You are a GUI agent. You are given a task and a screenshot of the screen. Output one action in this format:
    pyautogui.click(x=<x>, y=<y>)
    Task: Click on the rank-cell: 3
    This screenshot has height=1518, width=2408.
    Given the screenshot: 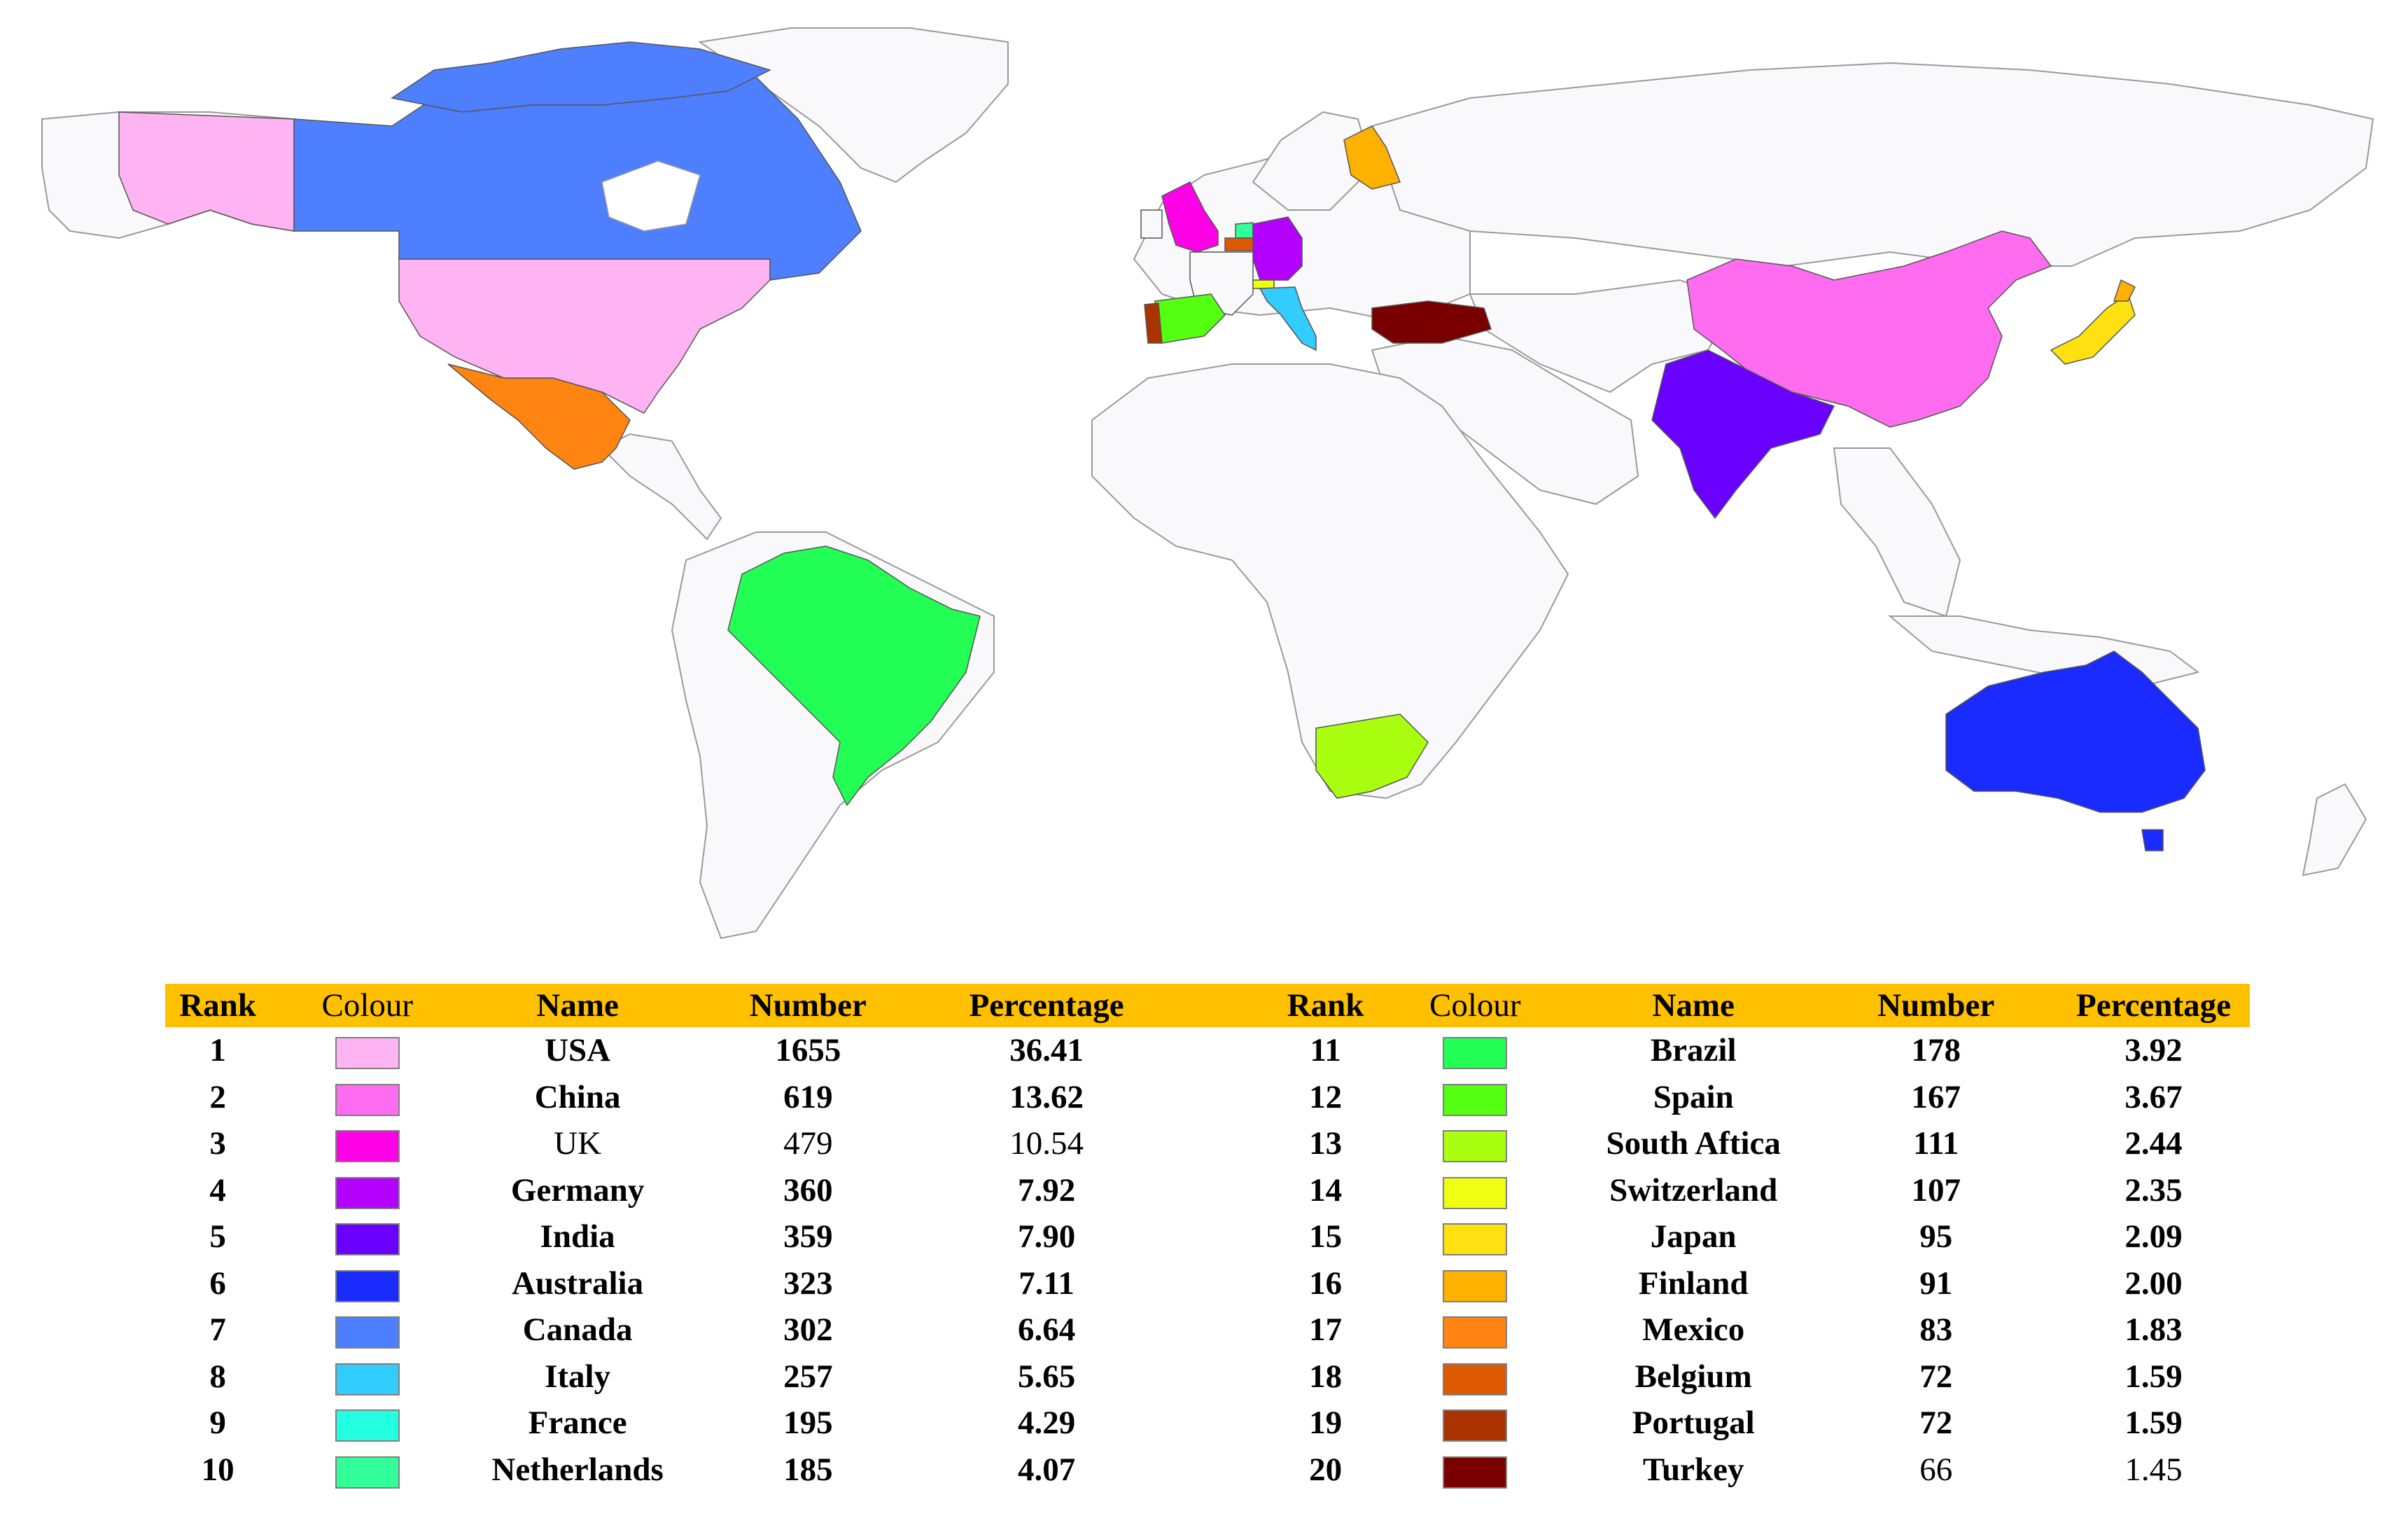 What is the action you would take?
    pyautogui.click(x=217, y=1143)
    